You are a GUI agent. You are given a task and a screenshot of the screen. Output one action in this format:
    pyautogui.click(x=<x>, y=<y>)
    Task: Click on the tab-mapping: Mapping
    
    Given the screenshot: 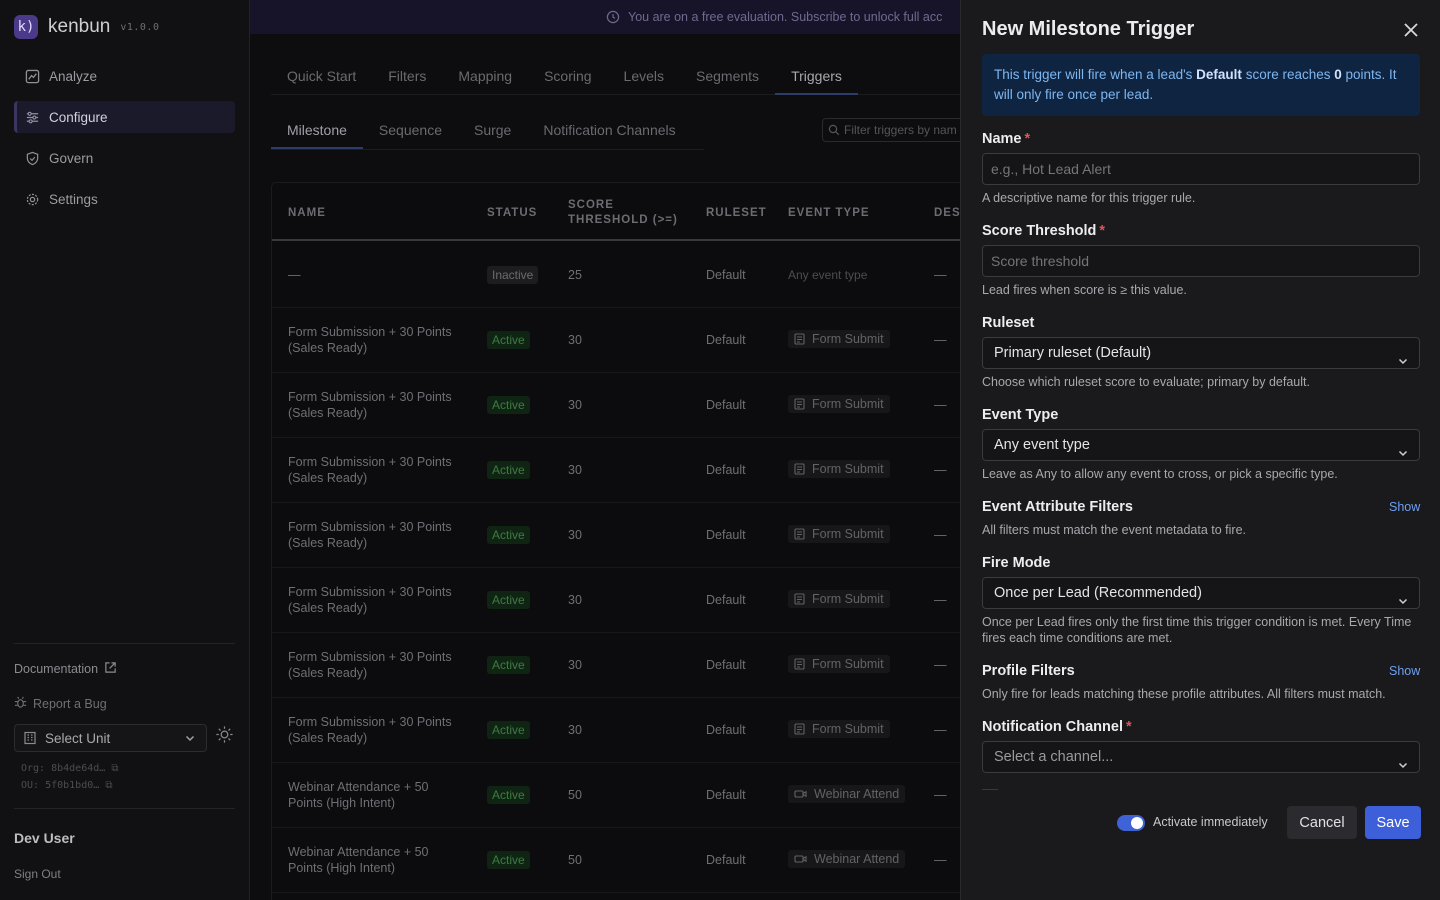 What is the action you would take?
    pyautogui.click(x=485, y=76)
    